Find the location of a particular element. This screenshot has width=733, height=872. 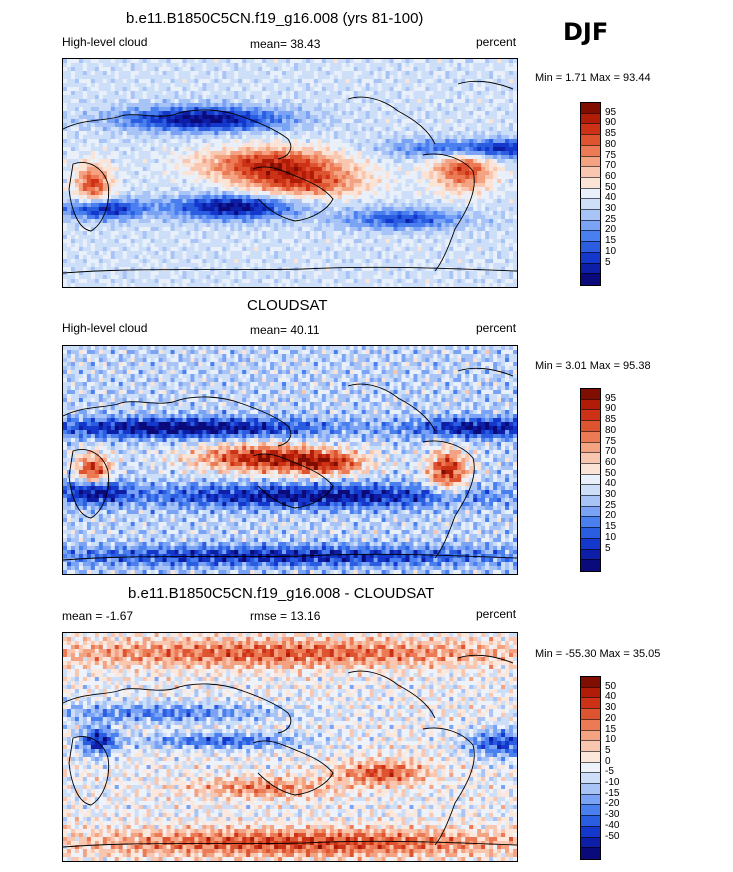

season-label: DJF is located at coordinates (586, 32).